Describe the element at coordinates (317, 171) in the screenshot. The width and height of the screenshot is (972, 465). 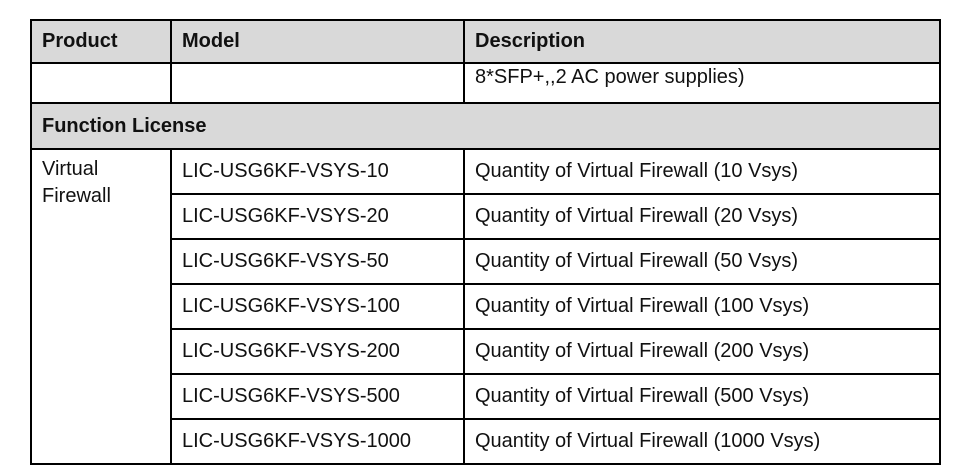
I see `cell-model: LIC-USG6KF-VSYS-10` at that location.